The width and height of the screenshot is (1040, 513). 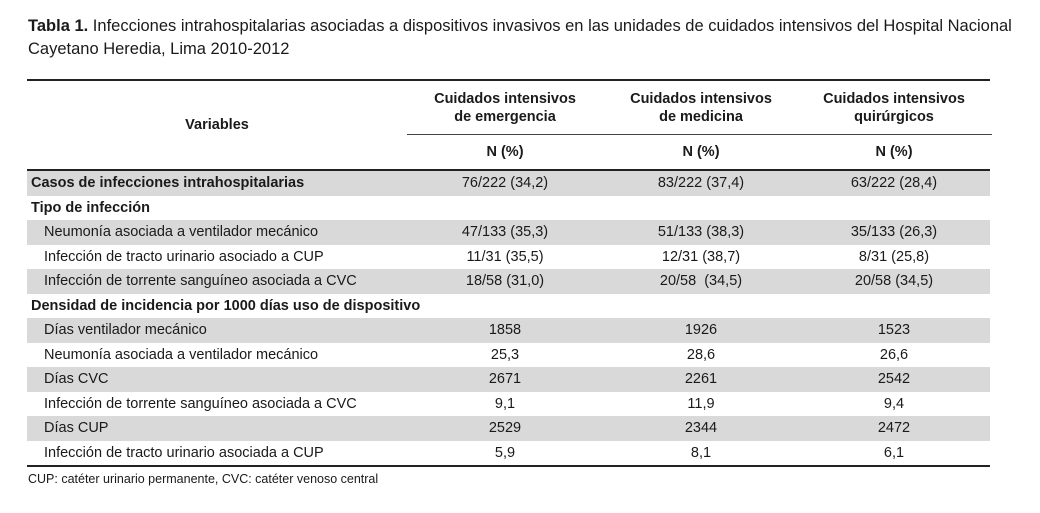 What do you see at coordinates (894, 117) in the screenshot?
I see `header-col3-line2: quirúrgicos` at bounding box center [894, 117].